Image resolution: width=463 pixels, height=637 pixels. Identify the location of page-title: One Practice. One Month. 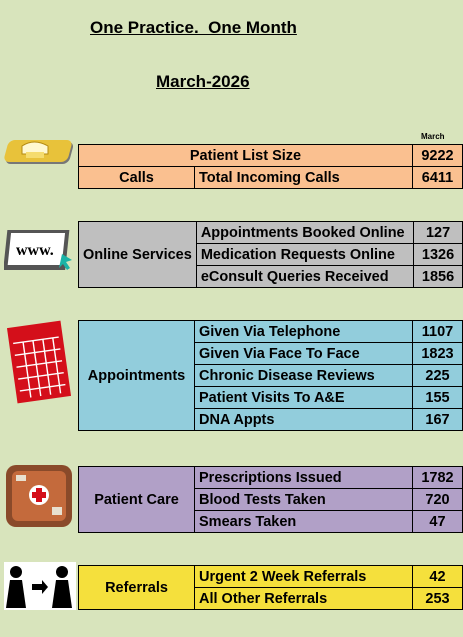
(193, 27).